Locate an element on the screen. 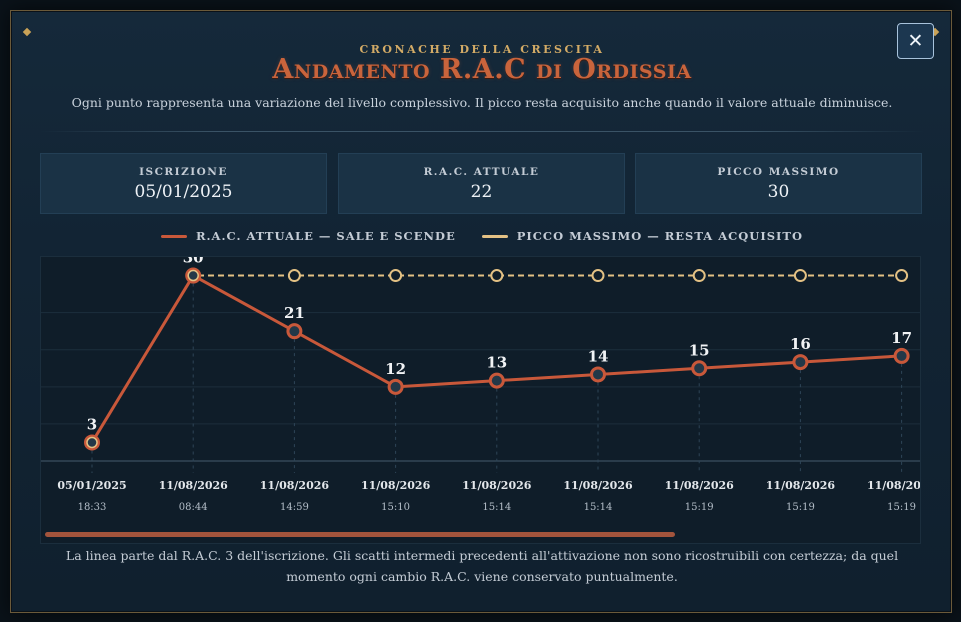 This screenshot has height=622, width=961. page-title: Andamento R.A.C di Ordissia is located at coordinates (482, 69).